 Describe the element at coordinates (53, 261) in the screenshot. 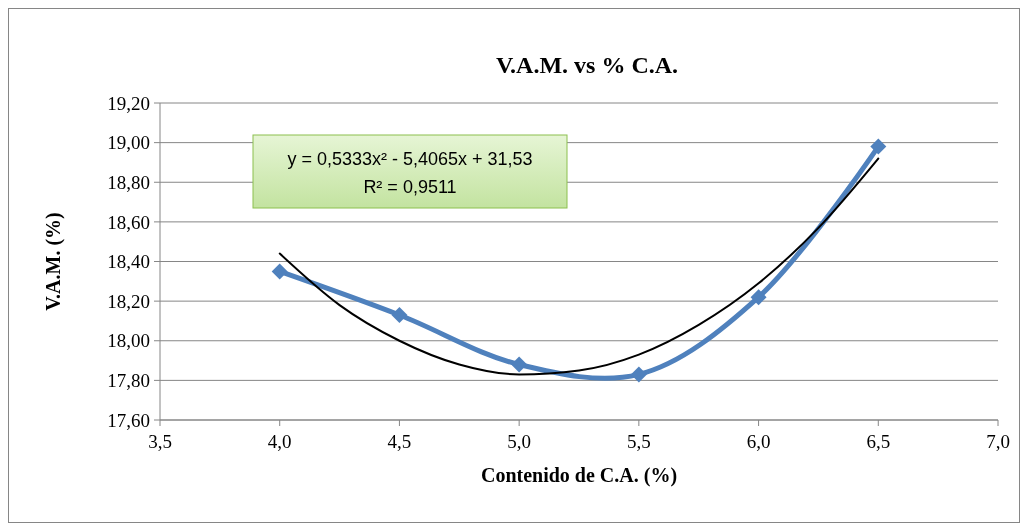

I see `y-axis-title: V.A.M. (%)` at that location.